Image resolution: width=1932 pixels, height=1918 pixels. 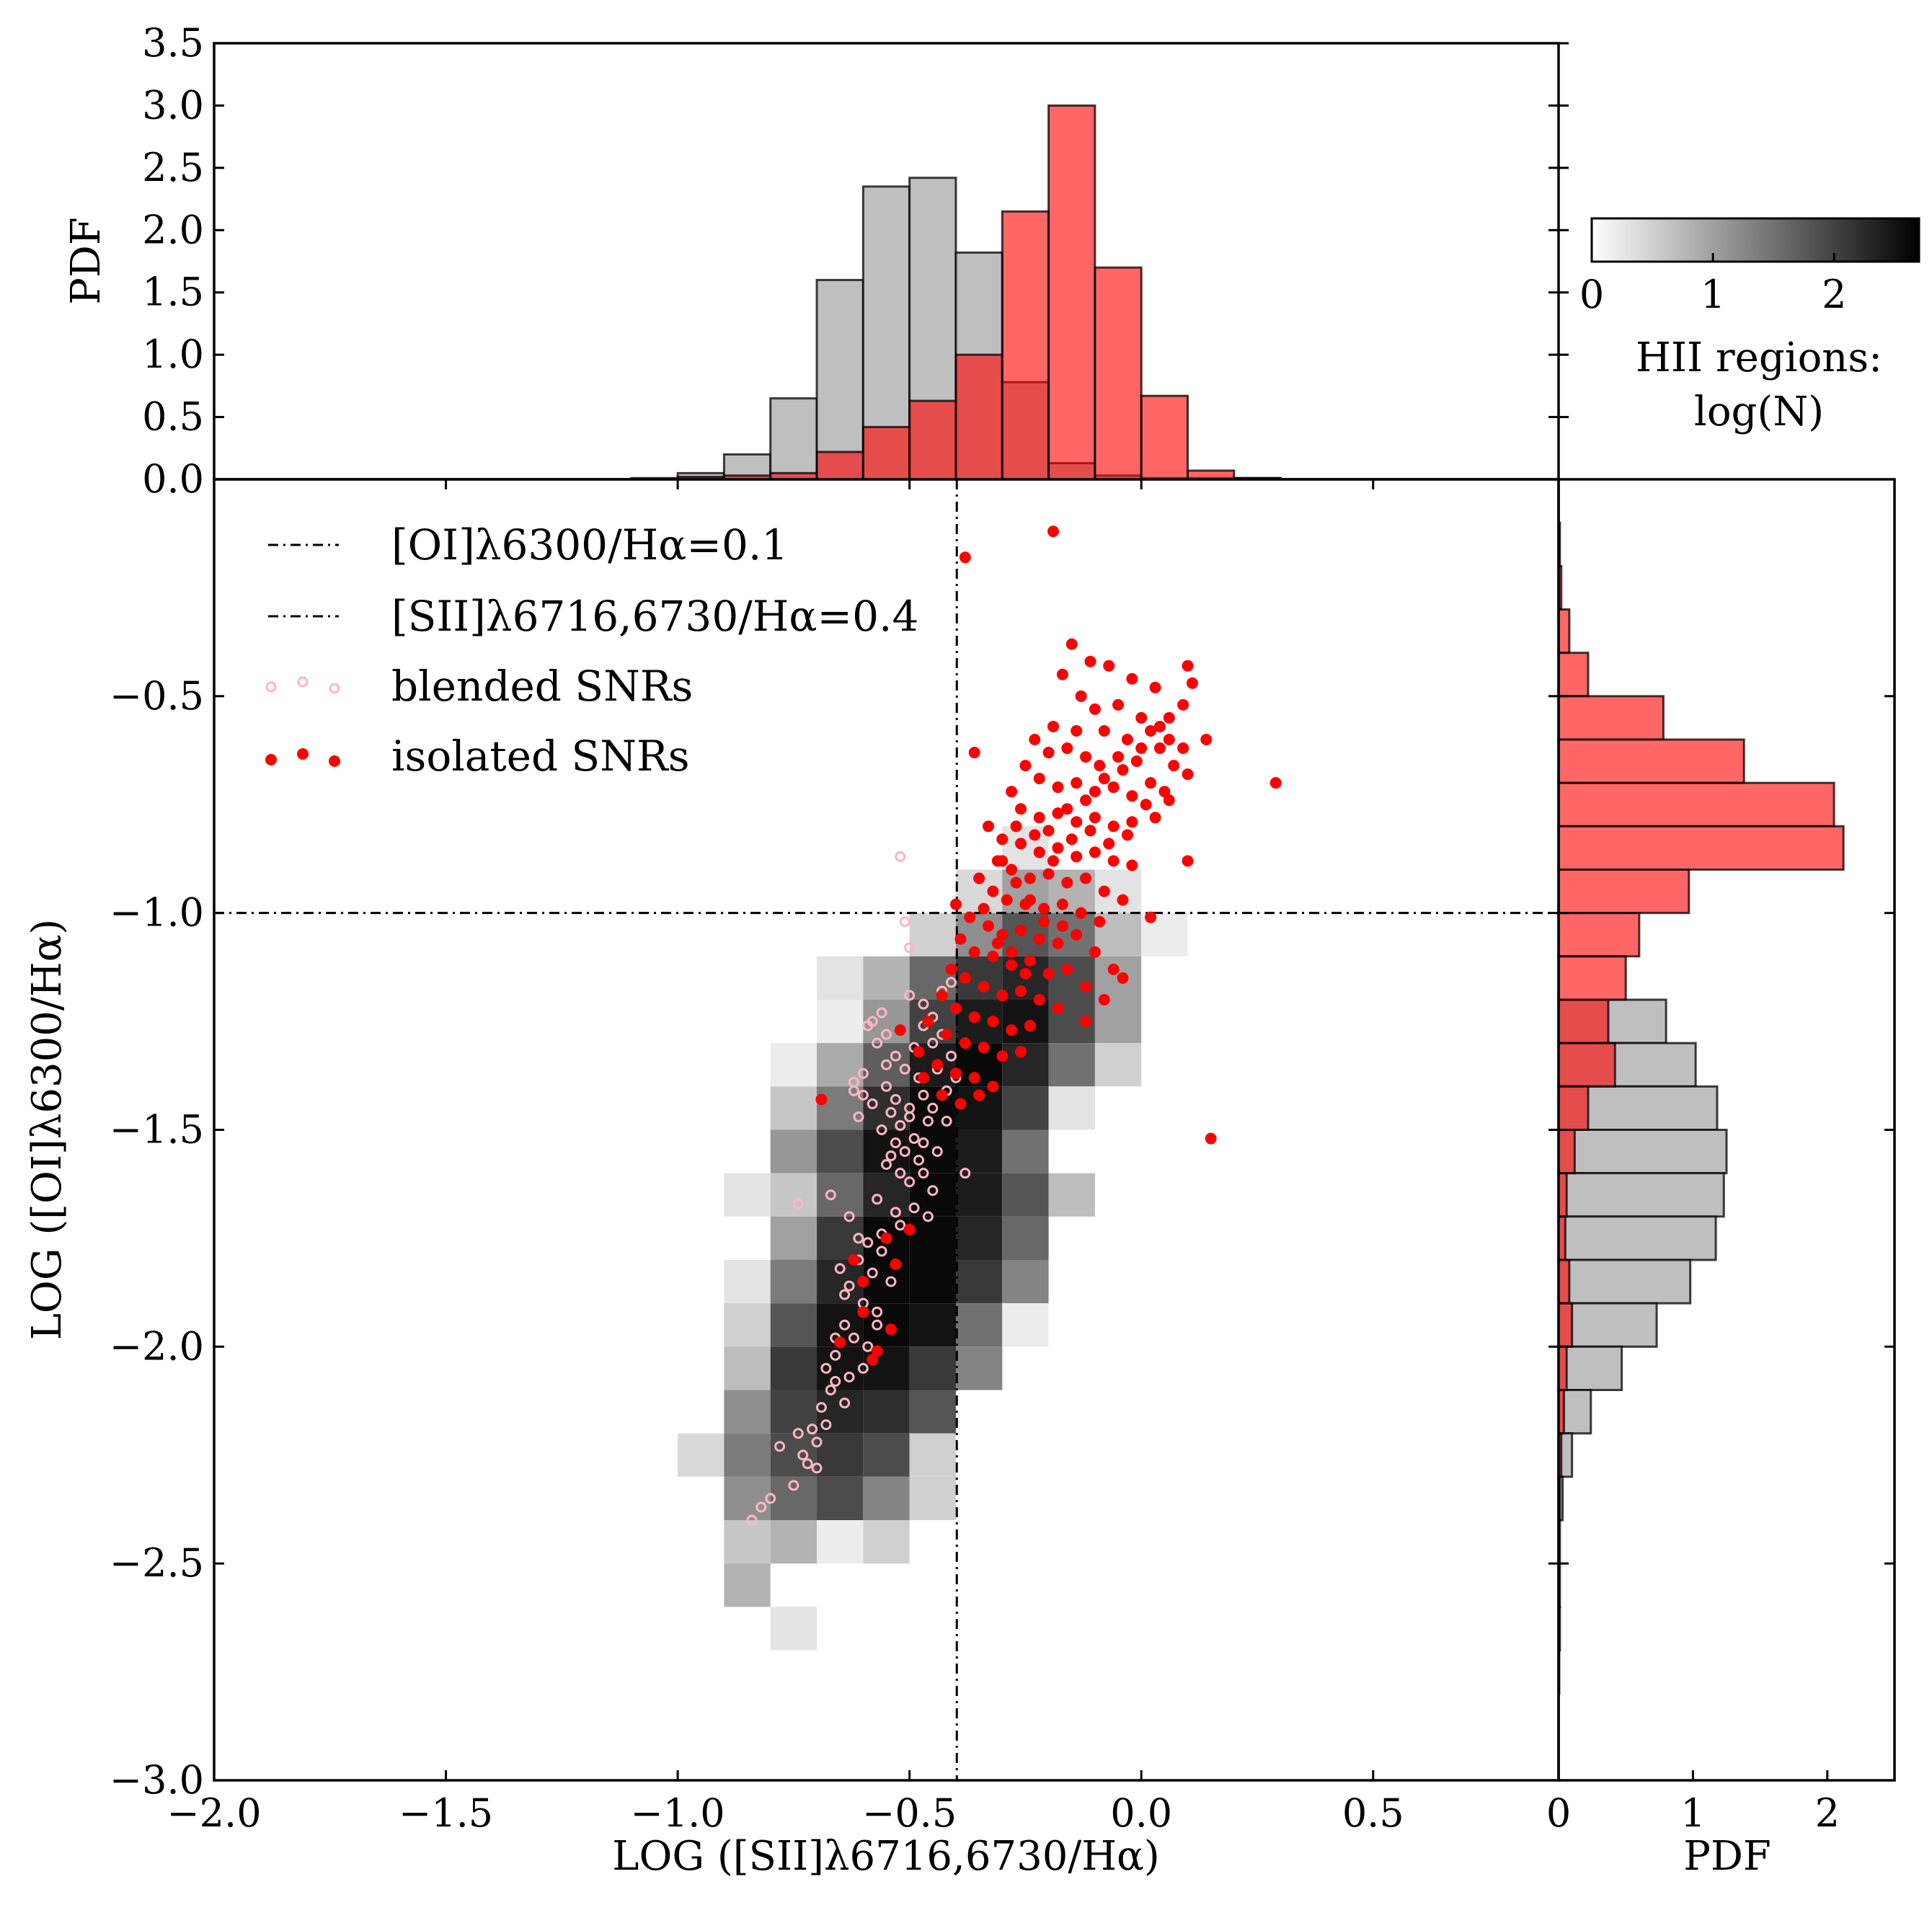 What do you see at coordinates (678, 1813) in the screenshot?
I see `main-x-tick-label: −1.0` at bounding box center [678, 1813].